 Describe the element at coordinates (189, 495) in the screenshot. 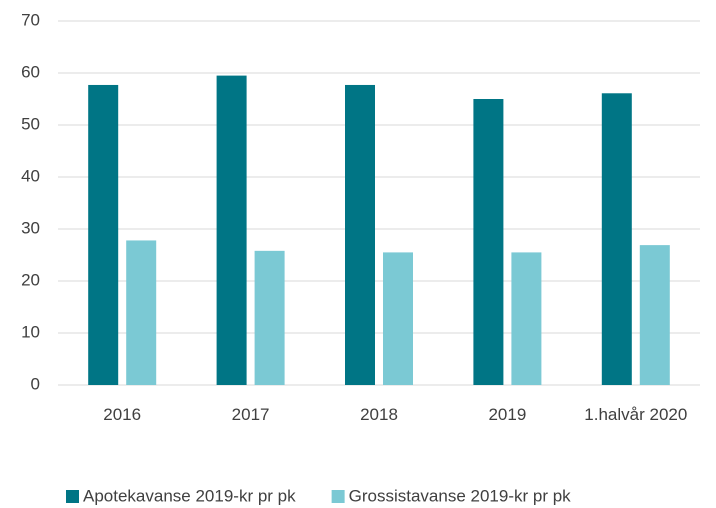

I see `legend-label: Apotekavanse 2019-kr pr pk` at that location.